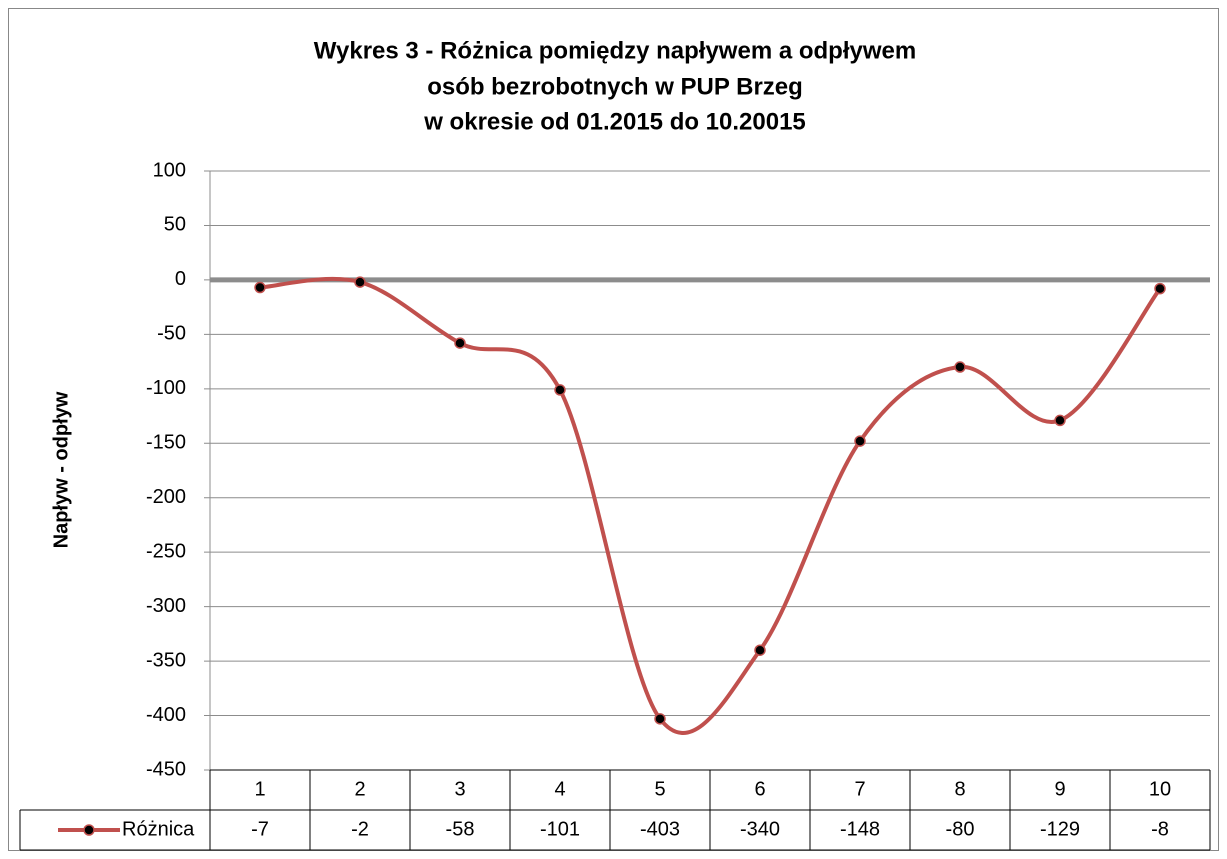 This screenshot has width=1227, height=859. I want to click on x-tick-label: 7, so click(859, 789).